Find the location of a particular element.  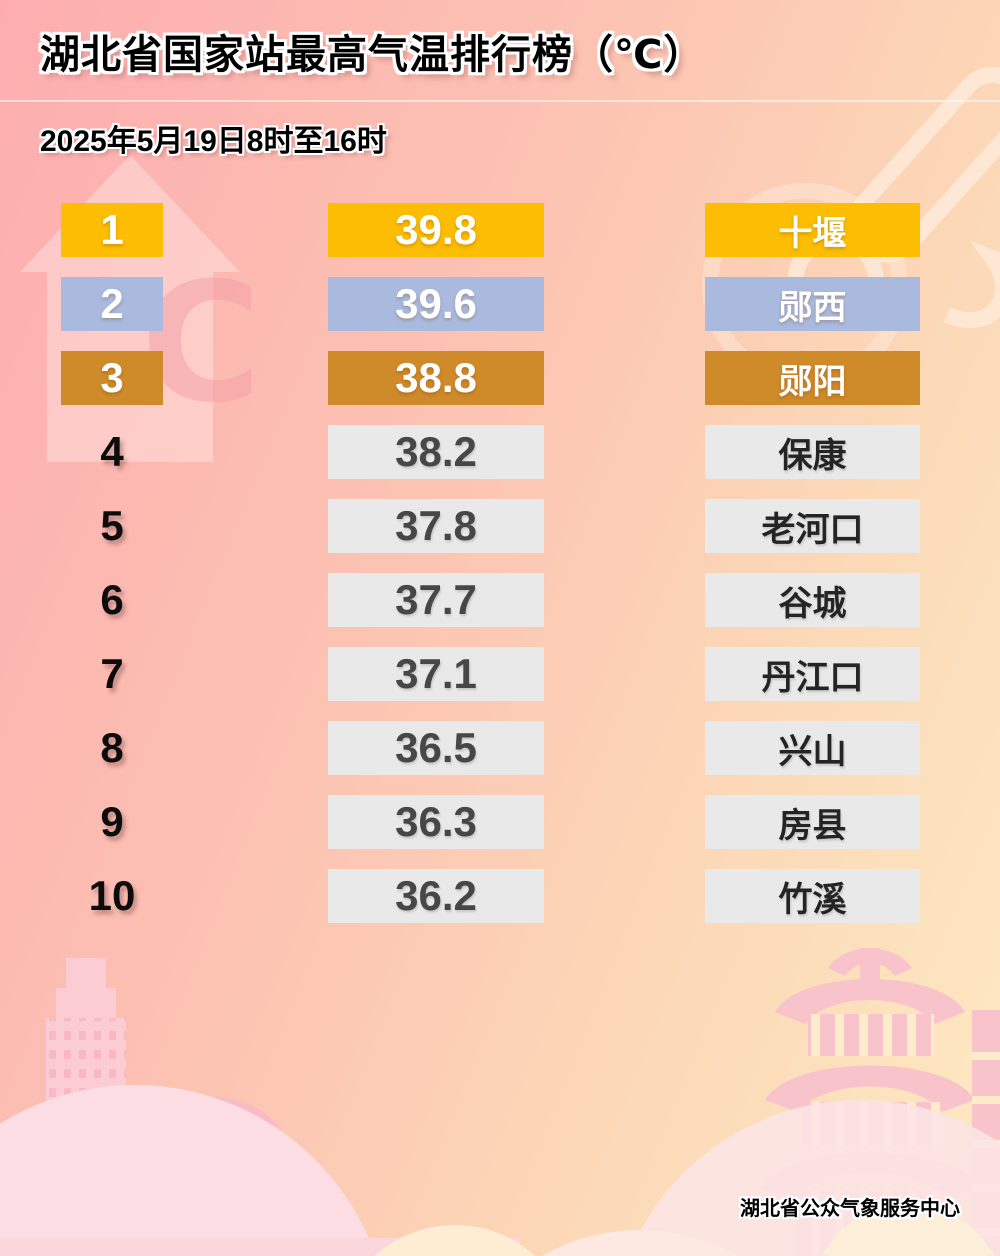

source-credit: 湖北省公众气象服务中心 is located at coordinates (850, 1209).